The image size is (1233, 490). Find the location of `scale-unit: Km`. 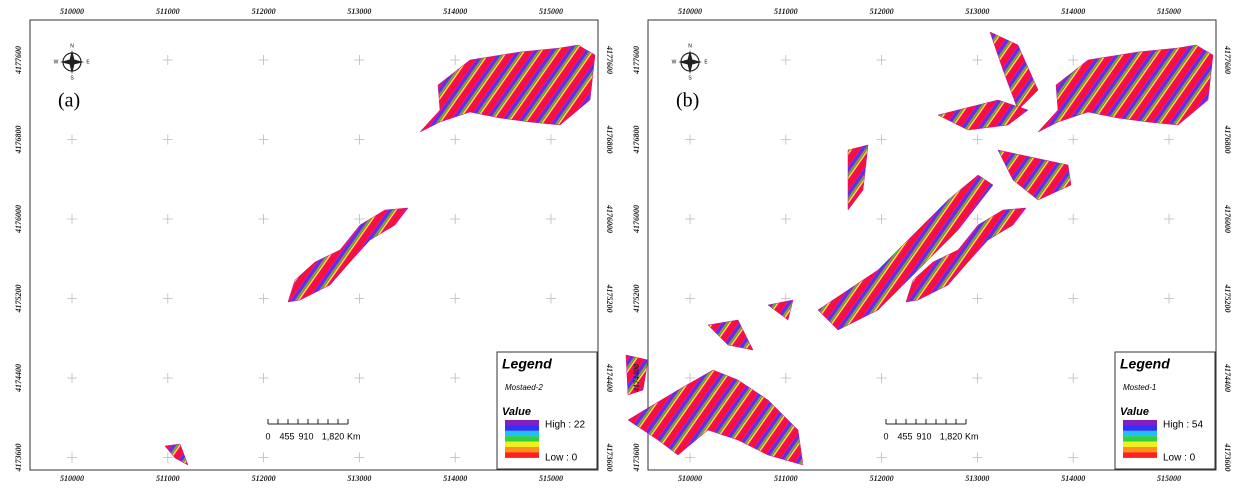

scale-unit: Km is located at coordinates (972, 436).